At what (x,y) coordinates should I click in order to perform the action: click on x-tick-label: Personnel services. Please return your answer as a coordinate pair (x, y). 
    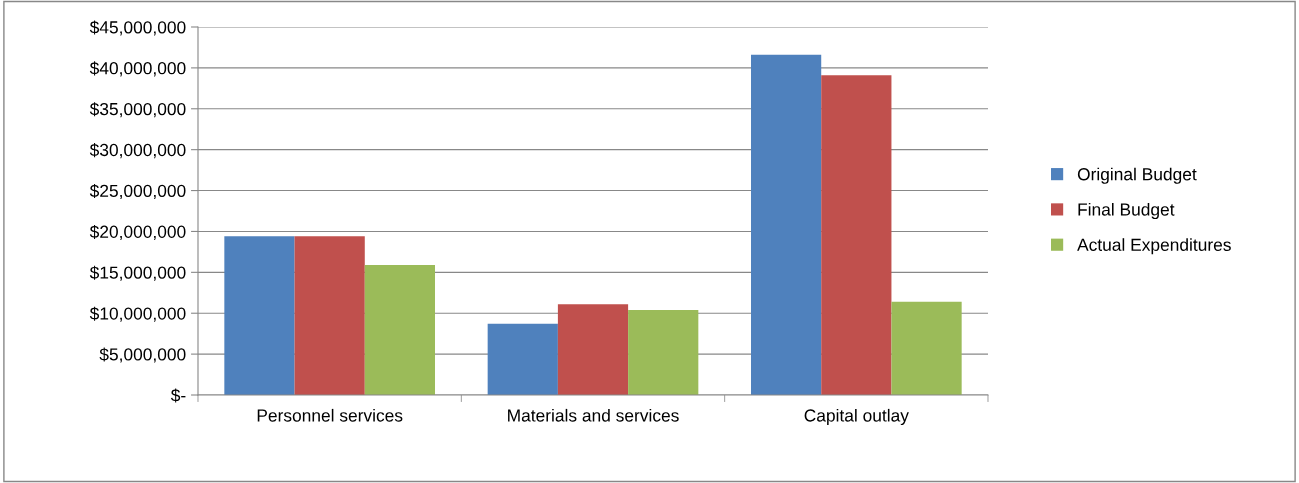
    Looking at the image, I should click on (330, 415).